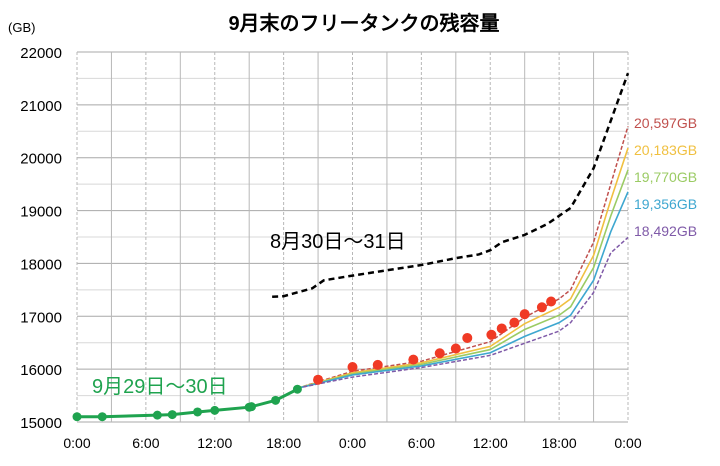  I want to click on chart-title: 9月末のフリータンクの残容量, so click(363, 23).